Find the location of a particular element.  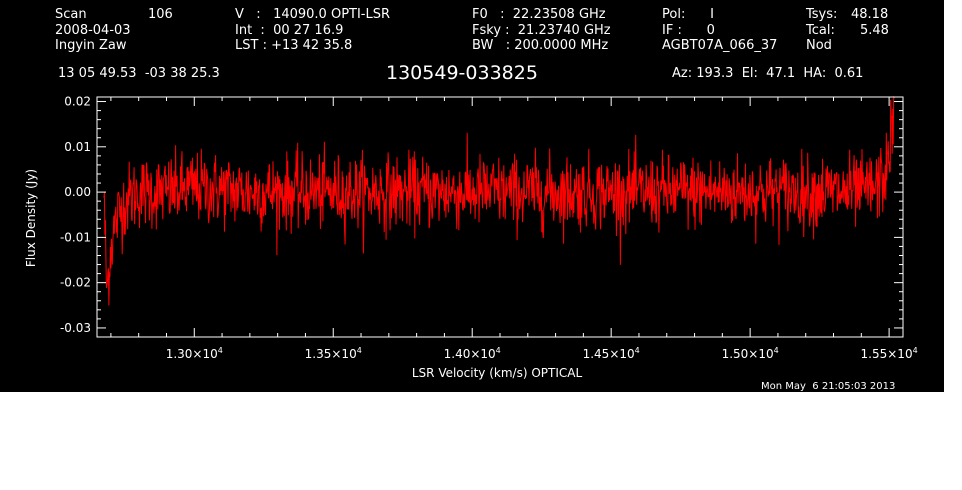

source-coordinates: 13 05 49.53 -03 38 25.3 is located at coordinates (139, 73).